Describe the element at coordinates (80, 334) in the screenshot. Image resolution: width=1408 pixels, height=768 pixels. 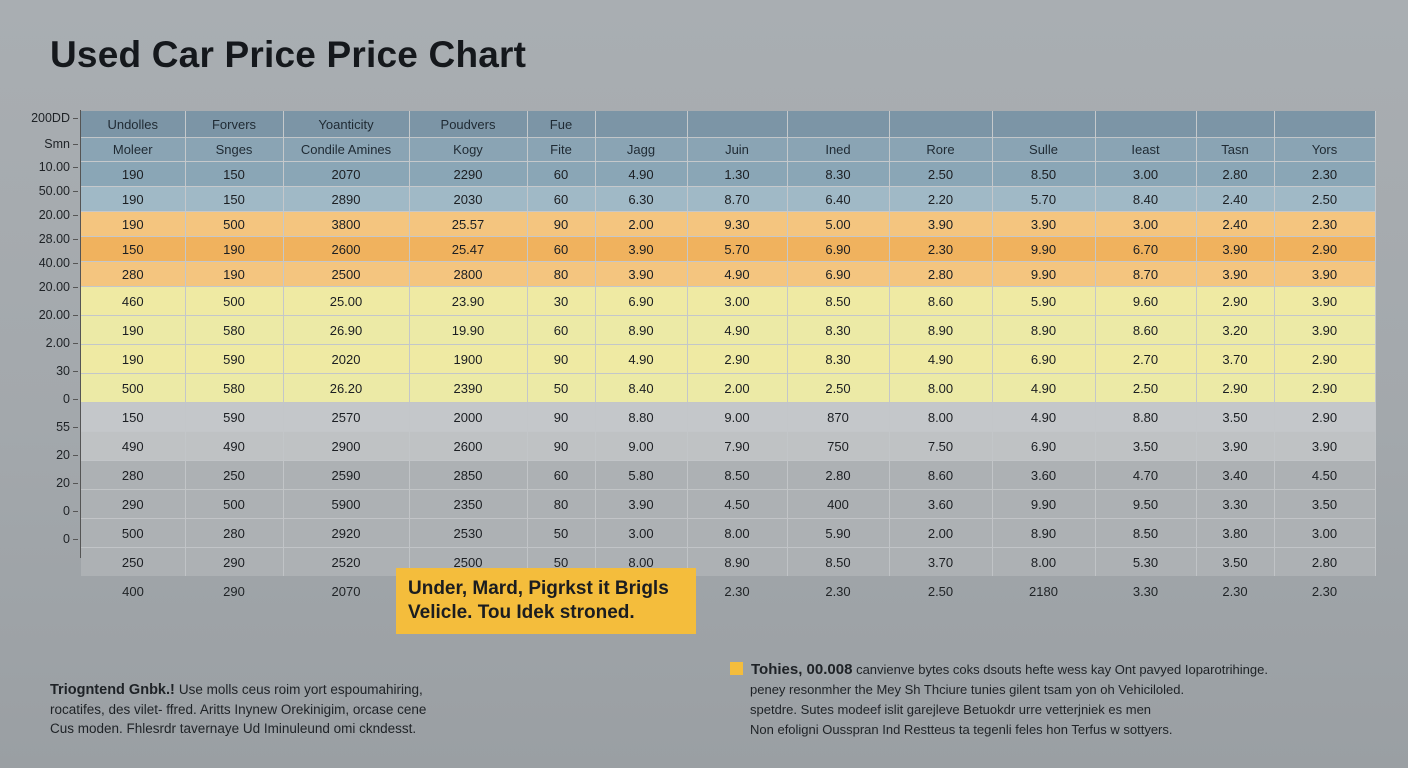
I see `y-axis-line` at that location.